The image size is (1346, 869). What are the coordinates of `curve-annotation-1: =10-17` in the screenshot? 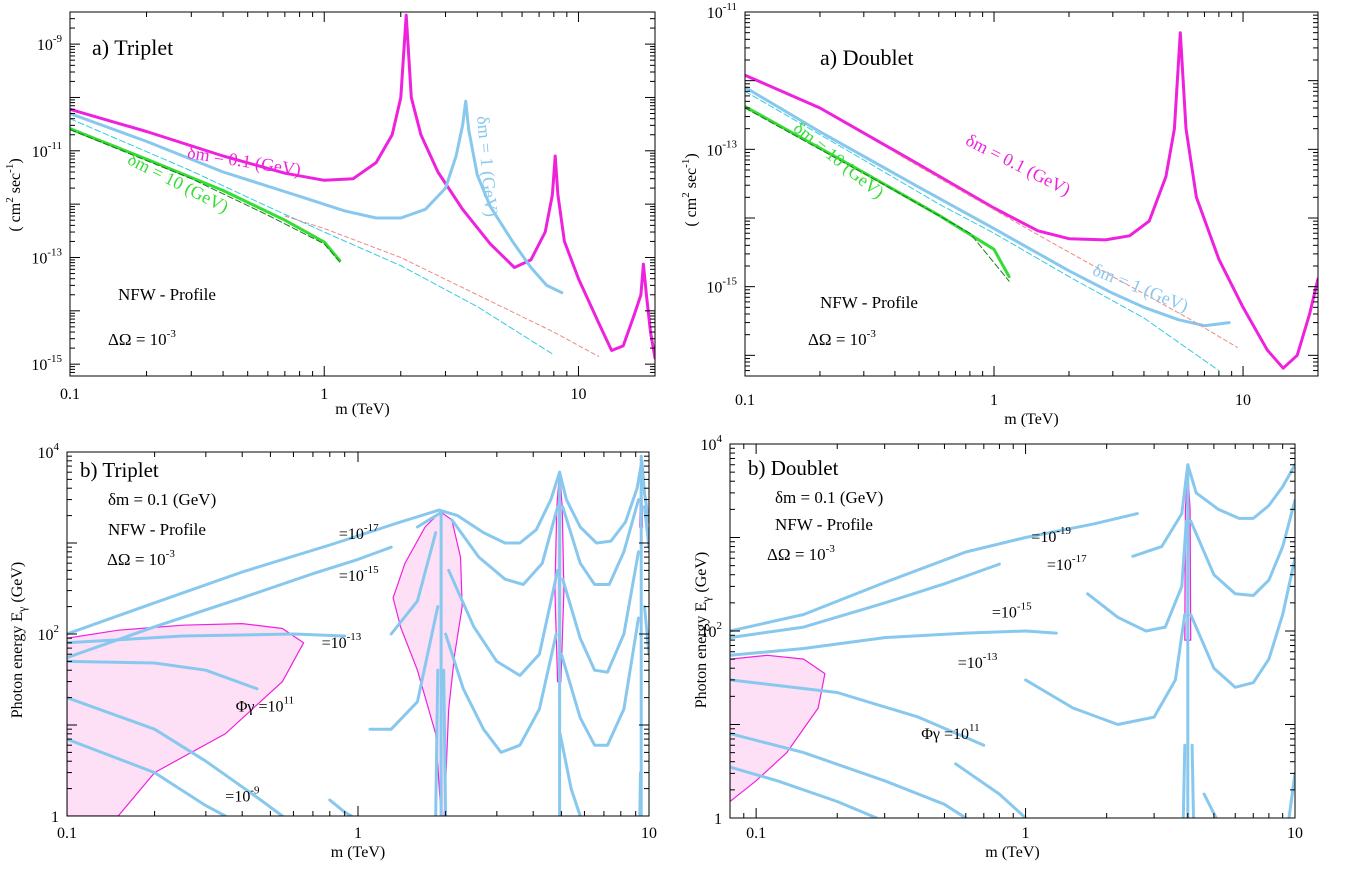 It's located at (1067, 563).